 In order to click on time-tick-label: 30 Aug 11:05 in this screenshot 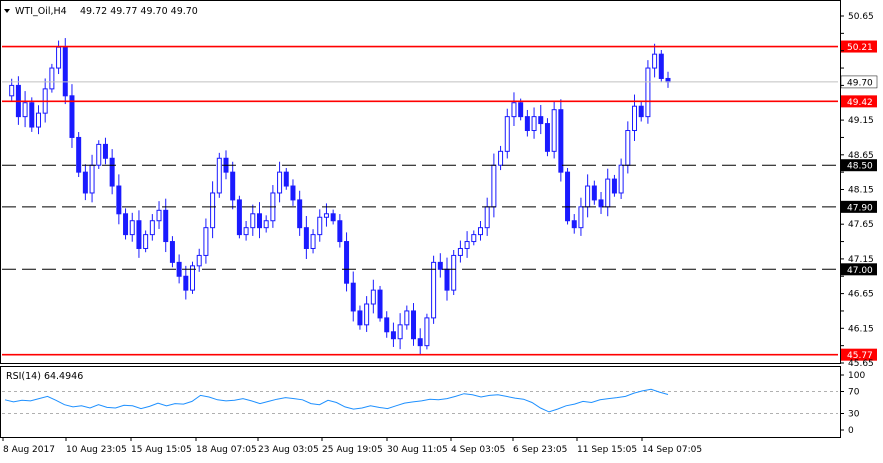, I will do `click(417, 450)`.